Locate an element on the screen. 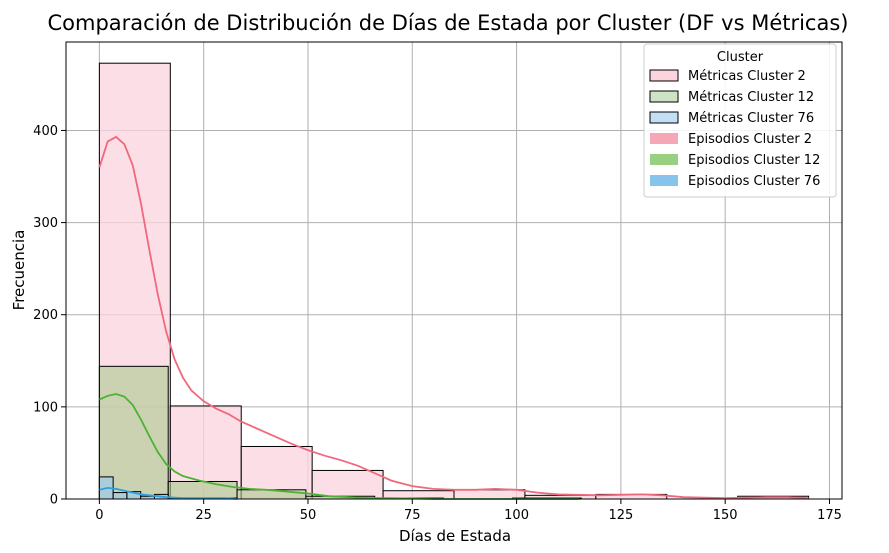 Image resolution: width=889 pixels, height=553 pixels. legend-label: Episodios Cluster 12 is located at coordinates (754, 160).